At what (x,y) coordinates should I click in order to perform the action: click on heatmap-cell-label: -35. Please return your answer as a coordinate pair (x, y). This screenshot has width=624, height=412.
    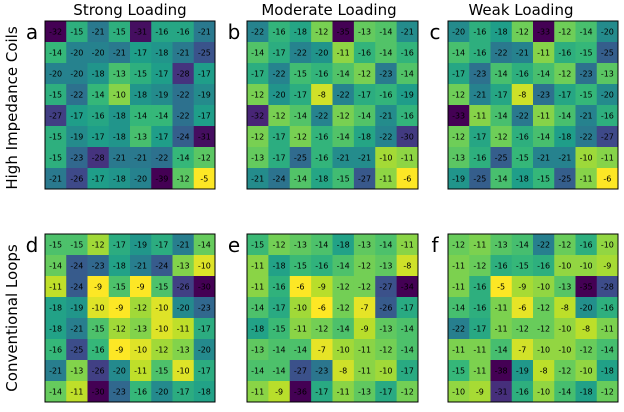
    Looking at the image, I should click on (343, 32).